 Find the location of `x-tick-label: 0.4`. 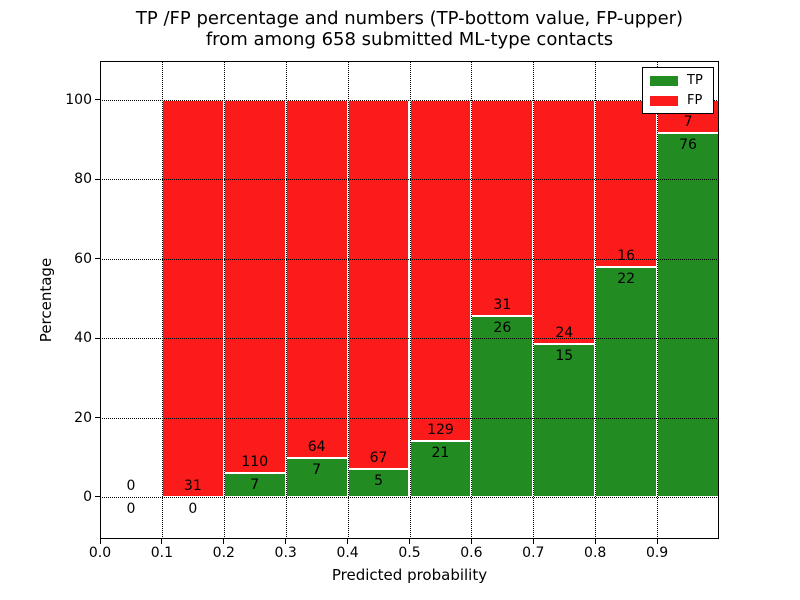

x-tick-label: 0.4 is located at coordinates (347, 553).